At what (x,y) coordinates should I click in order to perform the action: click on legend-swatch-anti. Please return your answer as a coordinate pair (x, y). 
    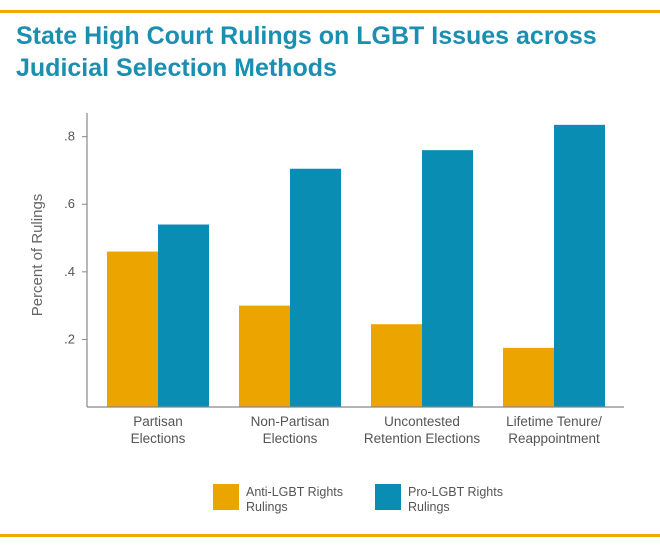
    Looking at the image, I should click on (226, 497).